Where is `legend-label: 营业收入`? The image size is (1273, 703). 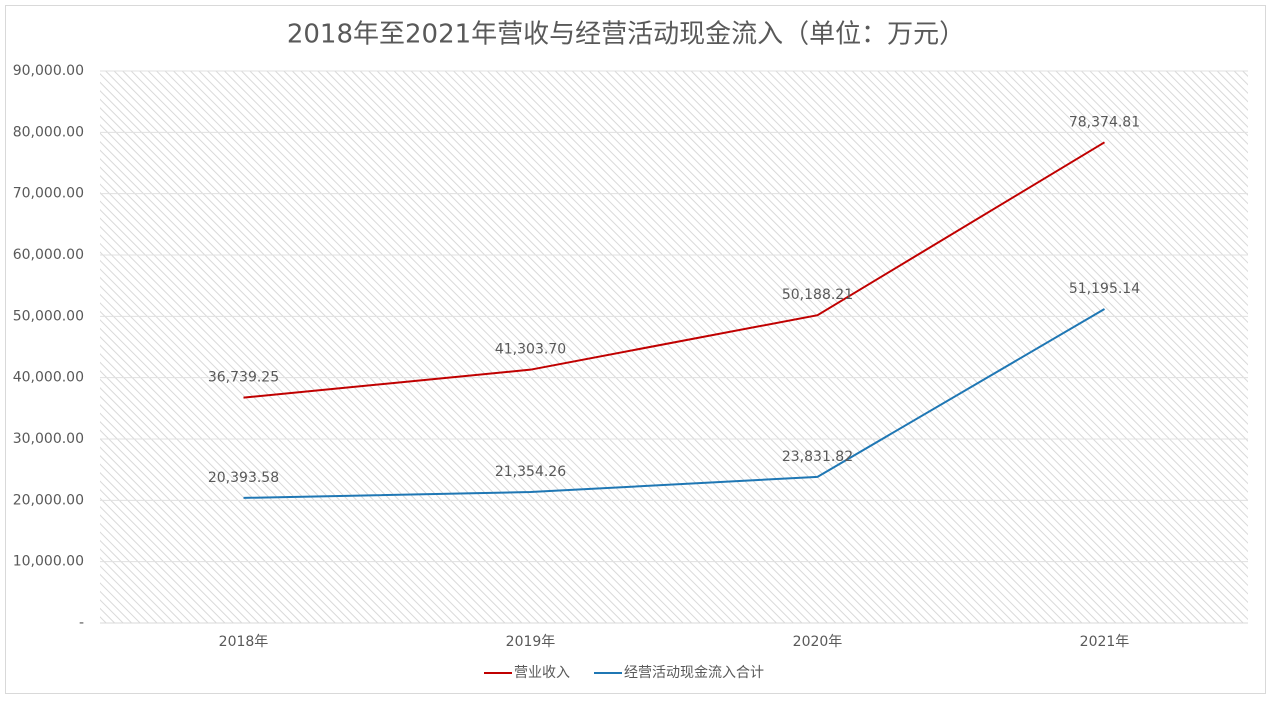 legend-label: 营业收入 is located at coordinates (542, 673).